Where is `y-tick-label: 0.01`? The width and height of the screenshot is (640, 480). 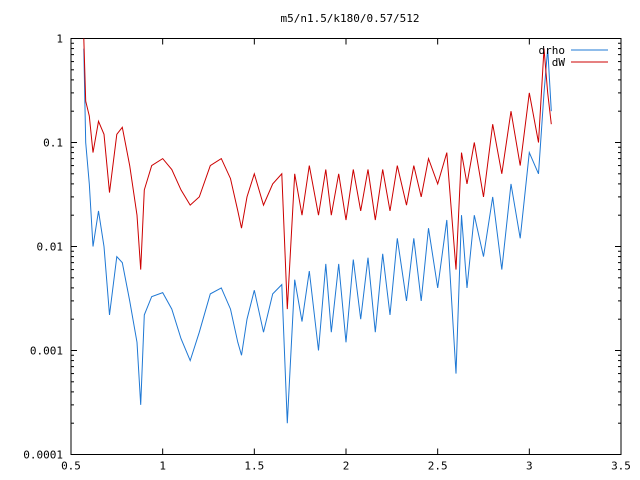
y-tick-label: 0.01 is located at coordinates (50, 247).